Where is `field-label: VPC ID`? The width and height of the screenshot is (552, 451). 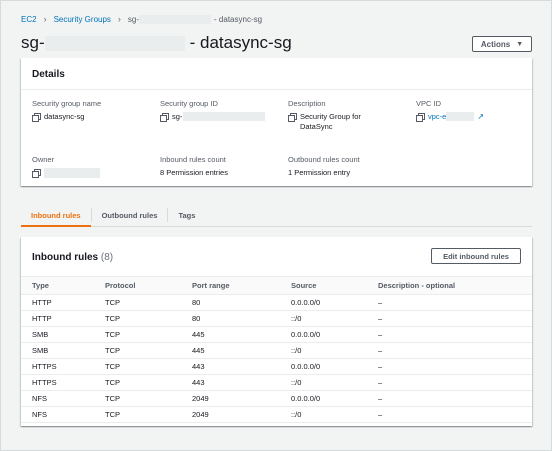
field-label: VPC ID is located at coordinates (429, 103).